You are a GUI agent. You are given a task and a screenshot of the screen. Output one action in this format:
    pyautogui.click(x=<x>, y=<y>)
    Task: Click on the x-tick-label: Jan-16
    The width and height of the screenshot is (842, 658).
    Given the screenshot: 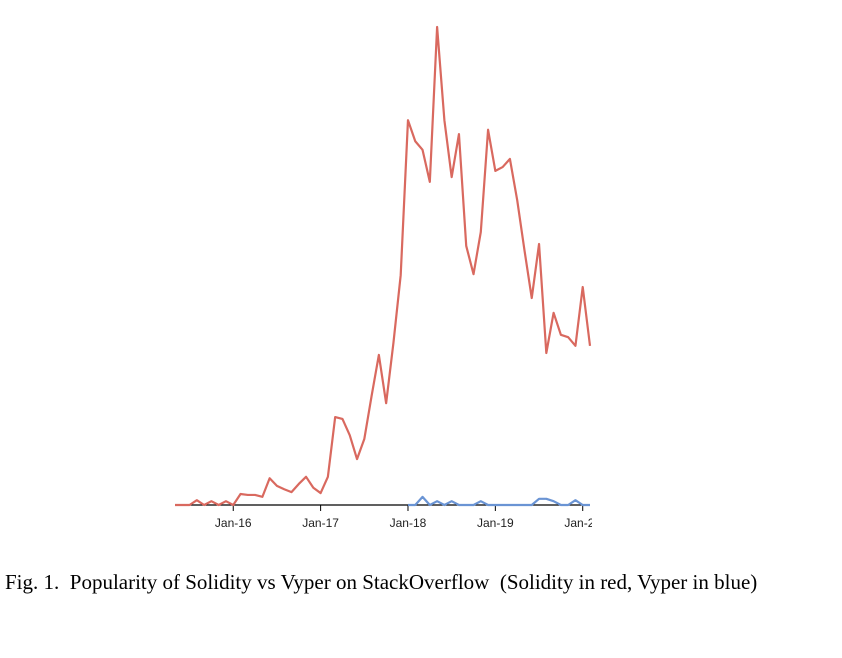 What is the action you would take?
    pyautogui.click(x=233, y=523)
    